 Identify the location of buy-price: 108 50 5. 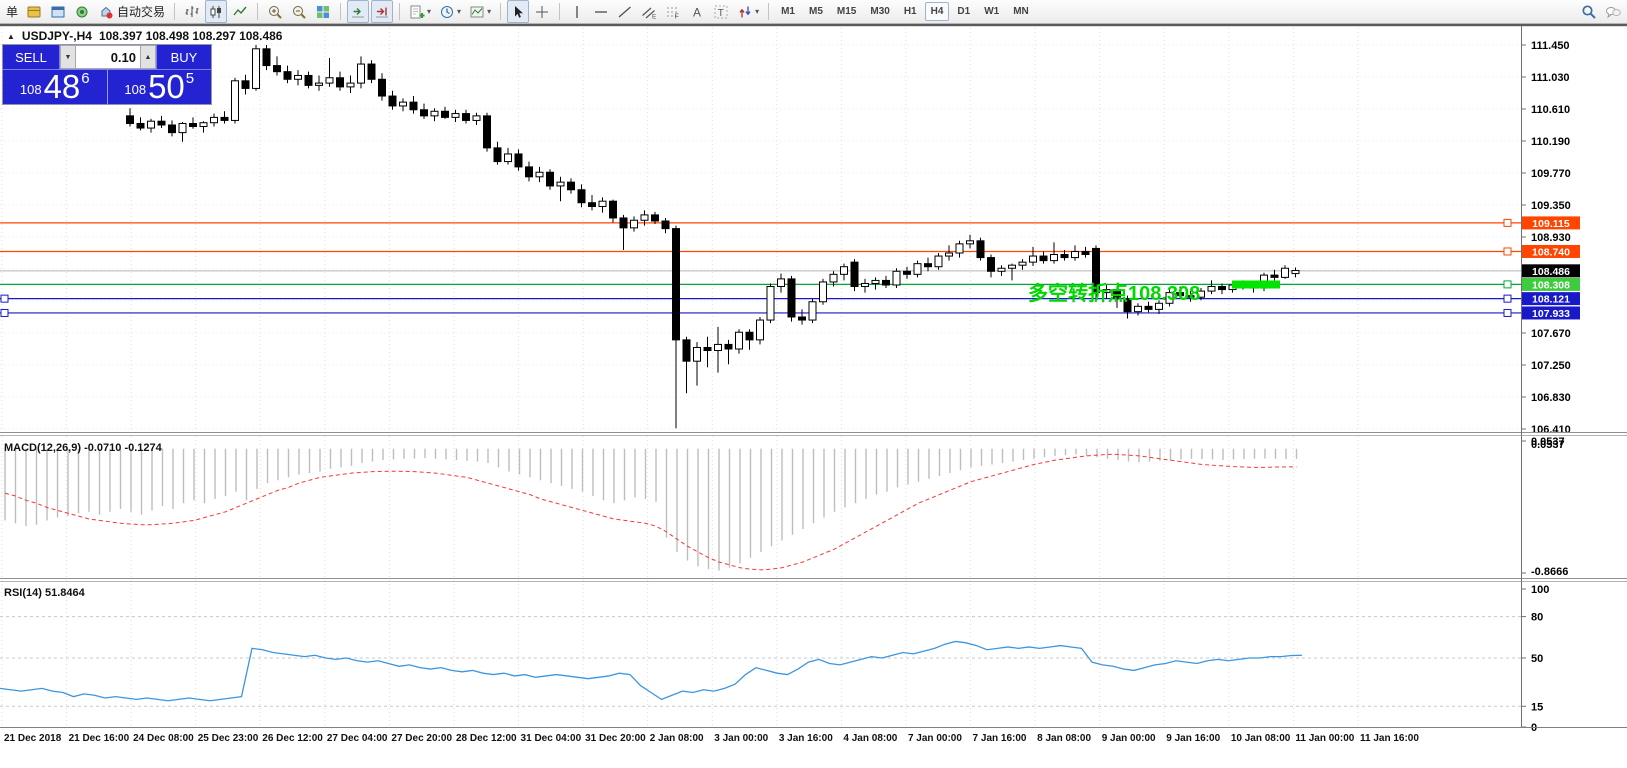
(160, 87).